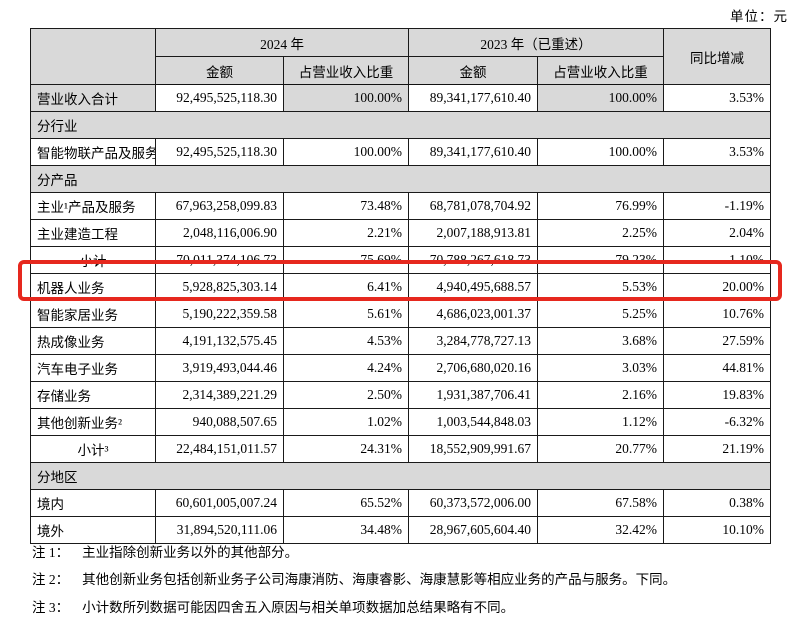  Describe the element at coordinates (717, 449) in the screenshot. I see `yoy-value: 21.19%` at that location.